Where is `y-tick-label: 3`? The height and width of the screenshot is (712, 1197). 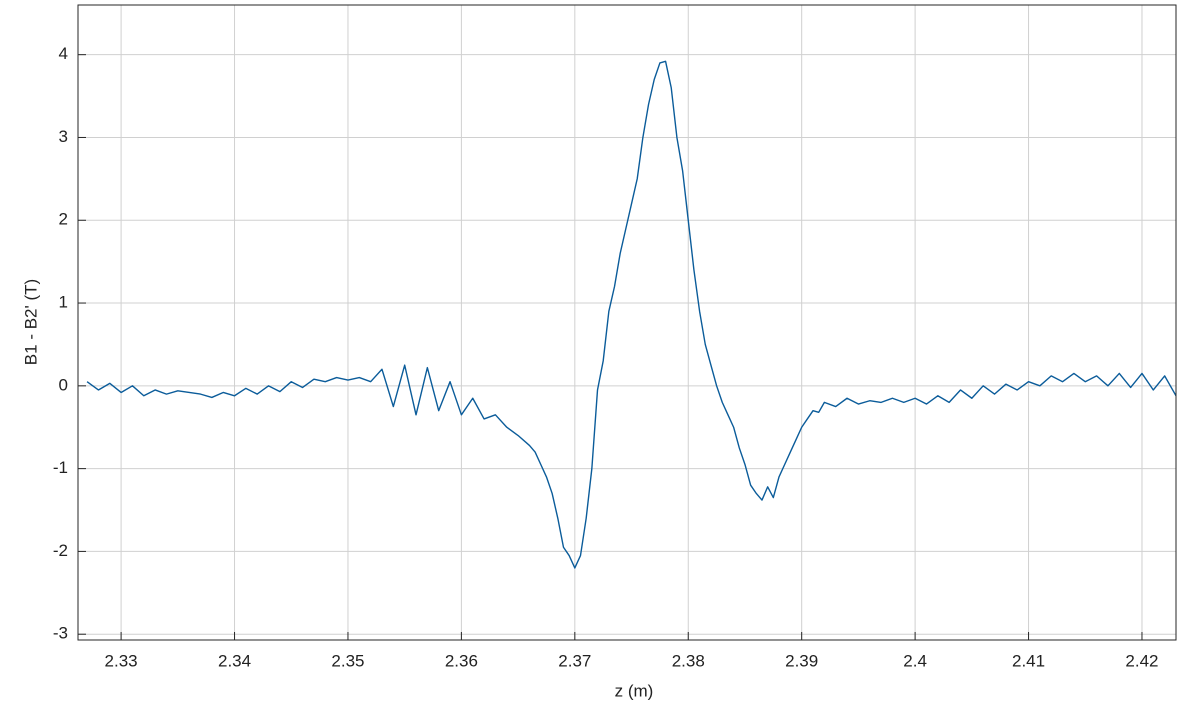
y-tick-label: 3 is located at coordinates (63, 136).